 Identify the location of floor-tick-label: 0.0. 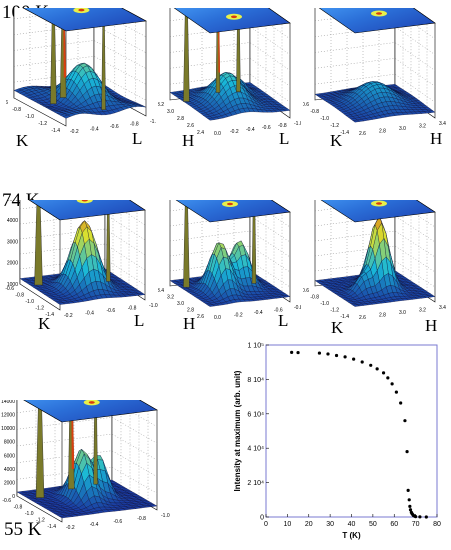
(217, 134).